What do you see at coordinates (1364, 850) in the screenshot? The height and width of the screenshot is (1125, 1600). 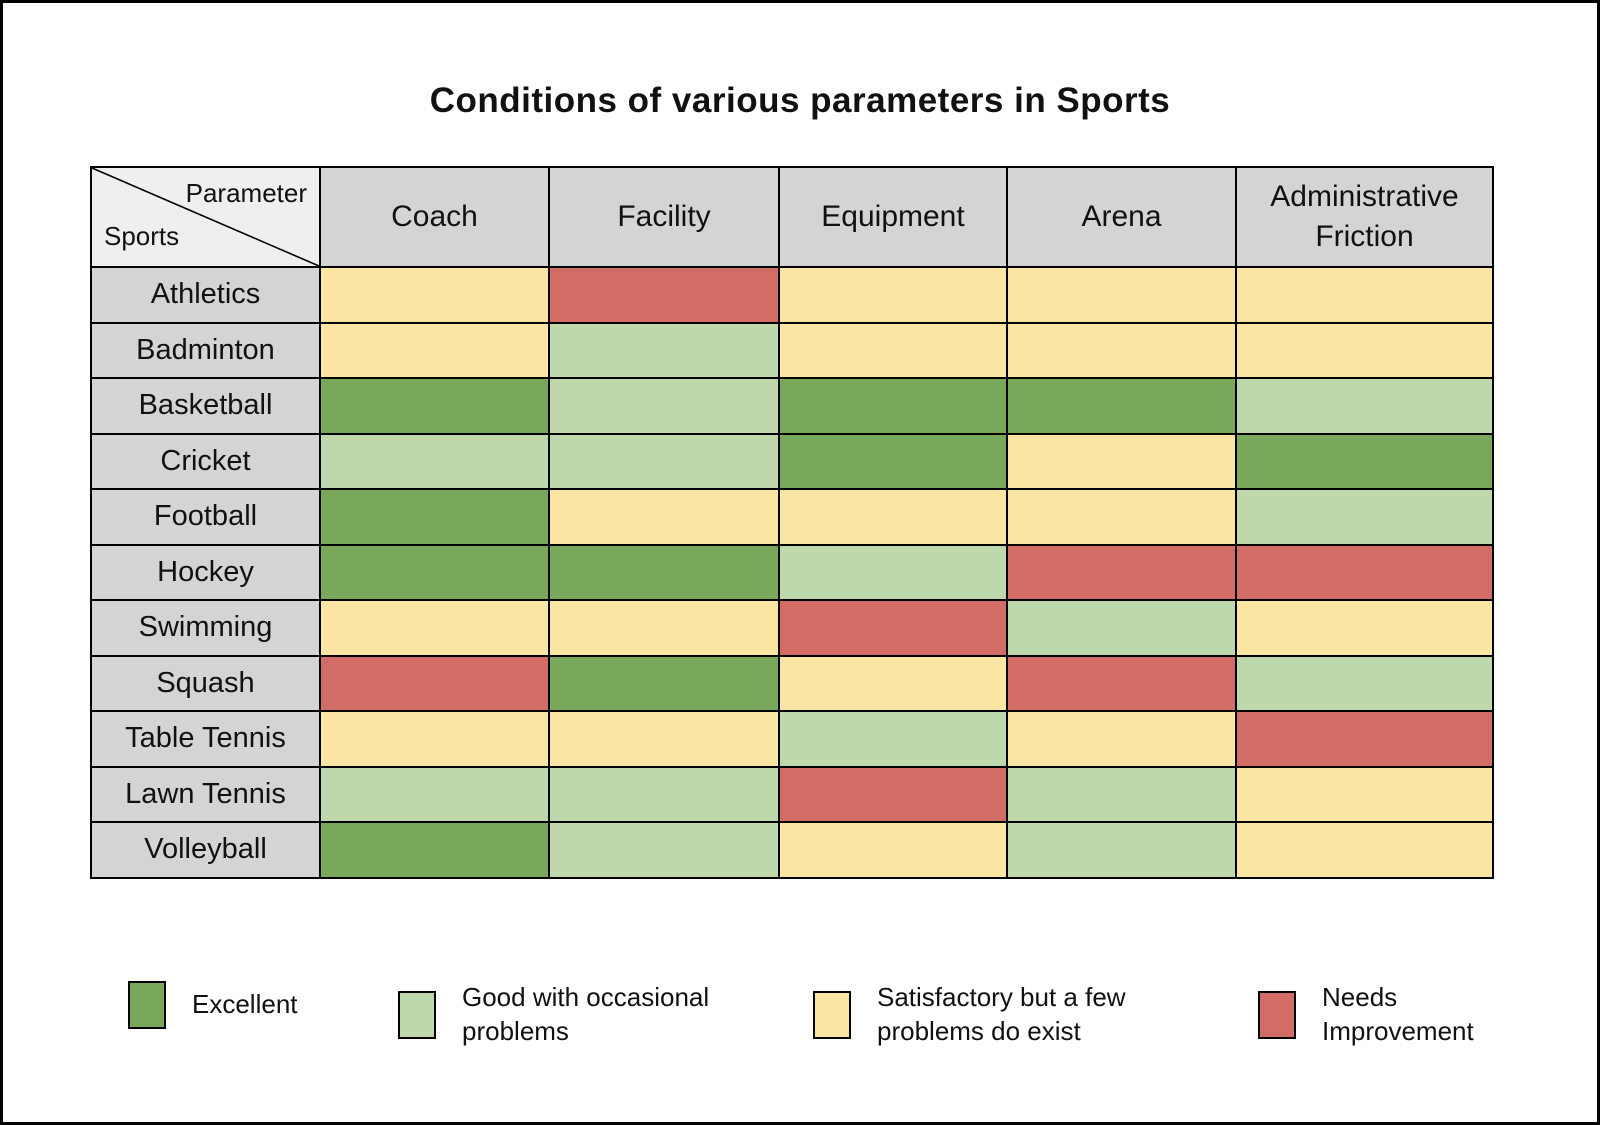 I see `cell-volleyball-administrative-friction` at bounding box center [1364, 850].